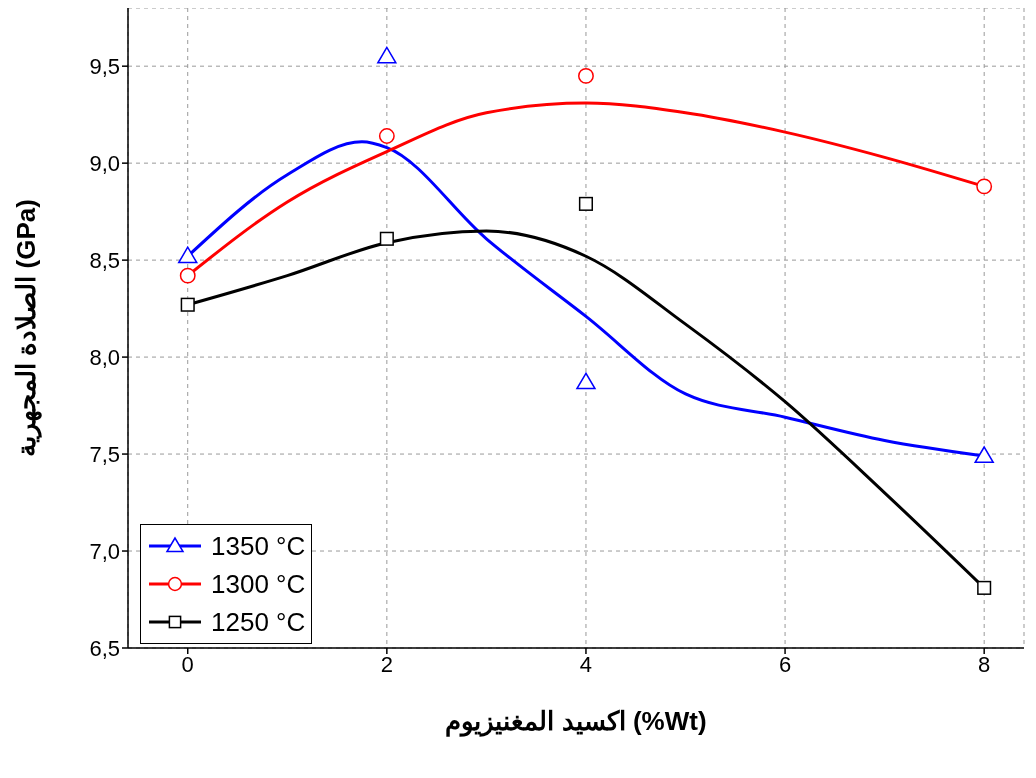  What do you see at coordinates (104, 260) in the screenshot?
I see `y-tick-label: 8,5` at bounding box center [104, 260].